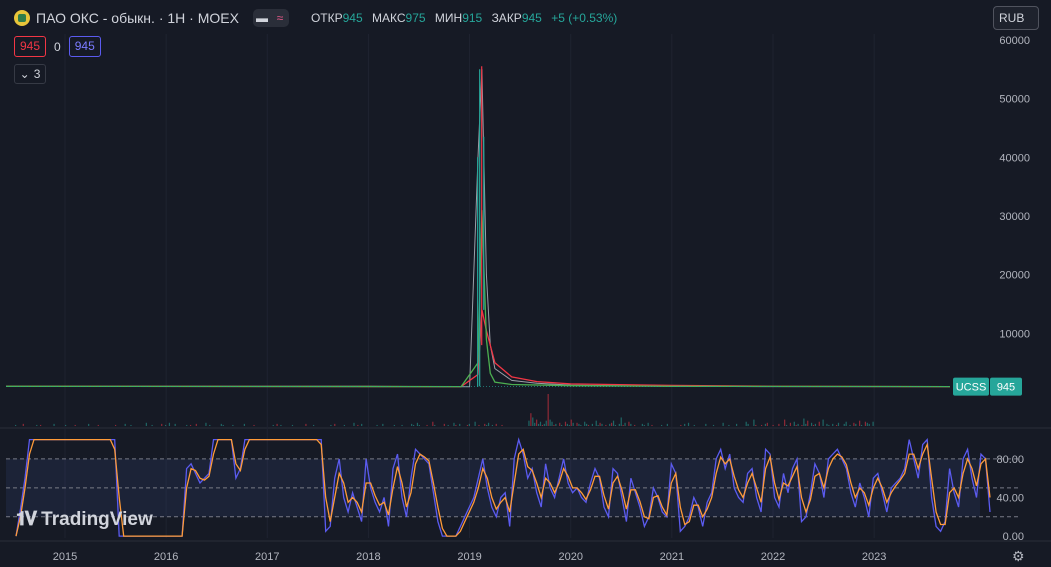  I want to click on close-value: 945, so click(531, 18).